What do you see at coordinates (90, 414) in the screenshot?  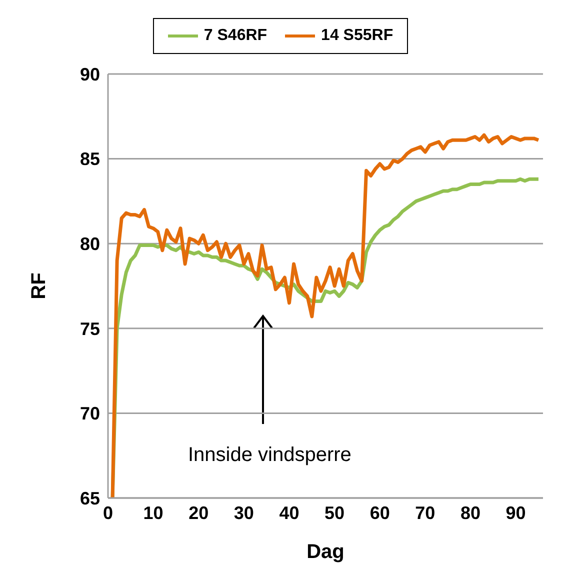 I see `y-tick-label: 70` at bounding box center [90, 414].